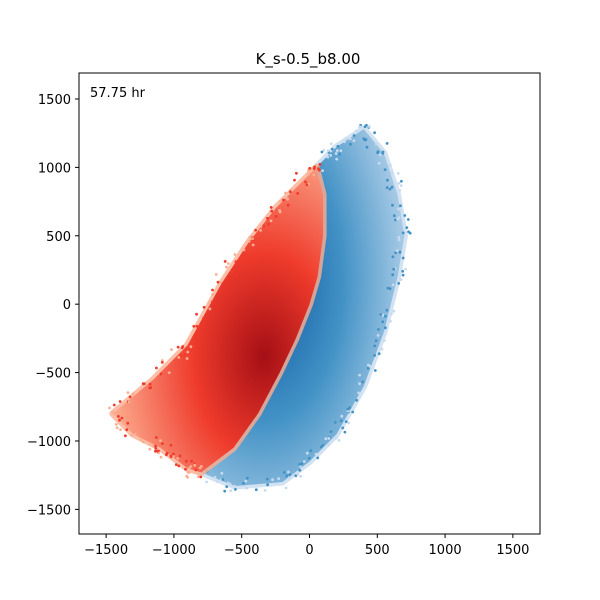 The image size is (600, 600). Describe the element at coordinates (53, 374) in the screenshot. I see `y-tick-label: −500` at that location.